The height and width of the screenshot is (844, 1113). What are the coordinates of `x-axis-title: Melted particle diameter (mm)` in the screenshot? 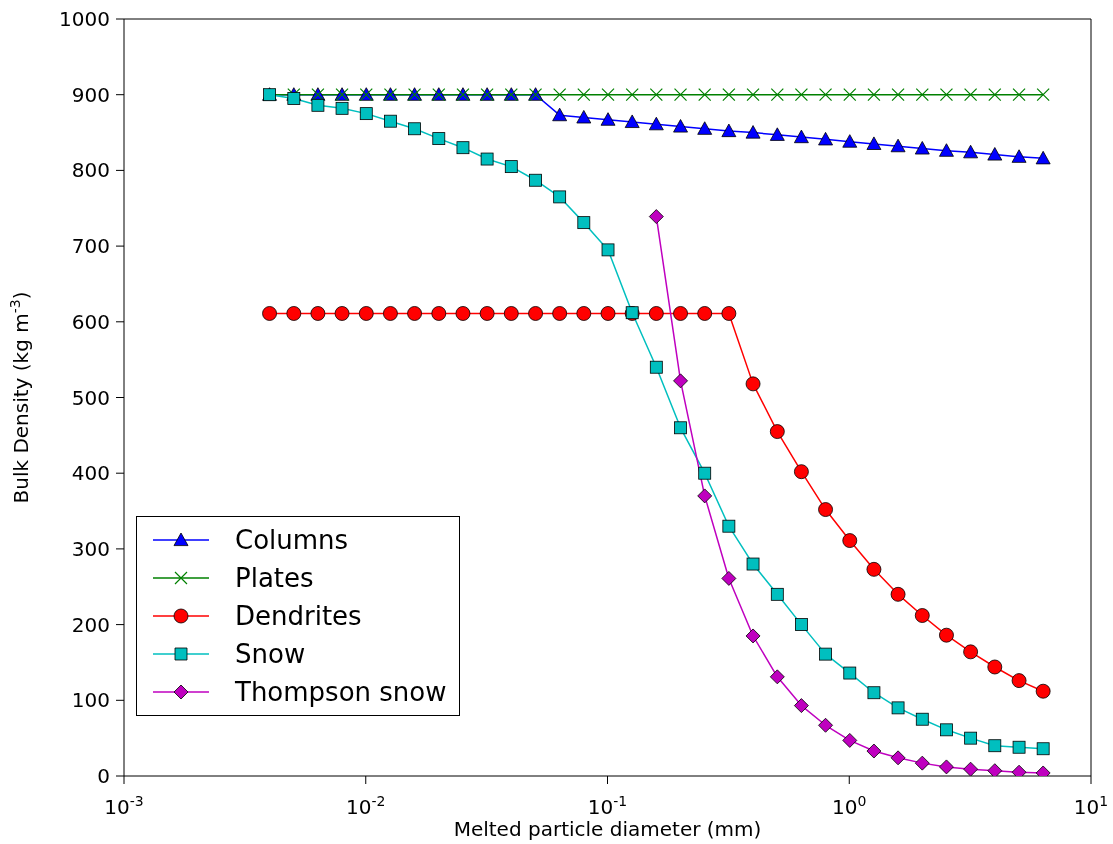 It's located at (607, 829).